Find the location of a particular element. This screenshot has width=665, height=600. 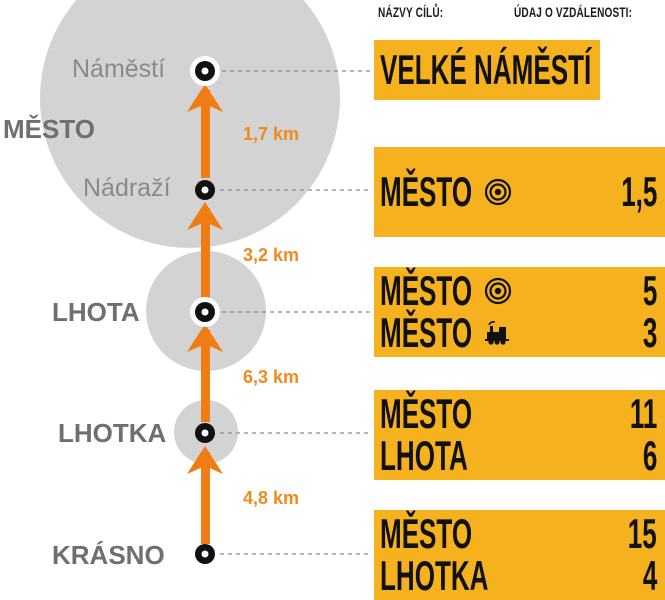

sign-row-value: 6 is located at coordinates (649, 455).